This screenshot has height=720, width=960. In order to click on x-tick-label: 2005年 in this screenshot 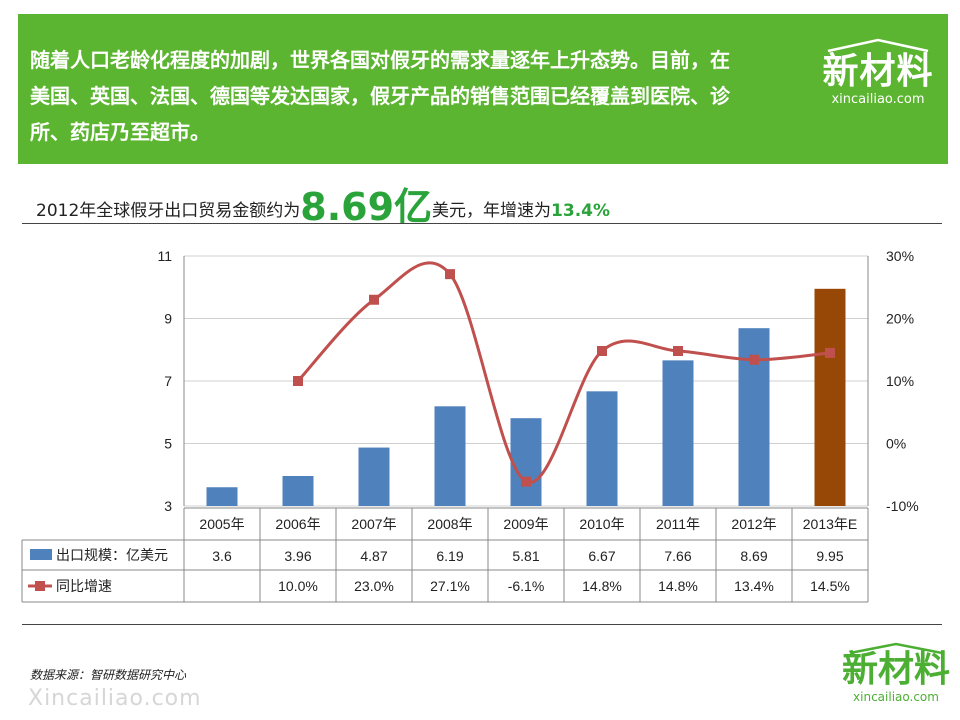, I will do `click(221, 524)`.